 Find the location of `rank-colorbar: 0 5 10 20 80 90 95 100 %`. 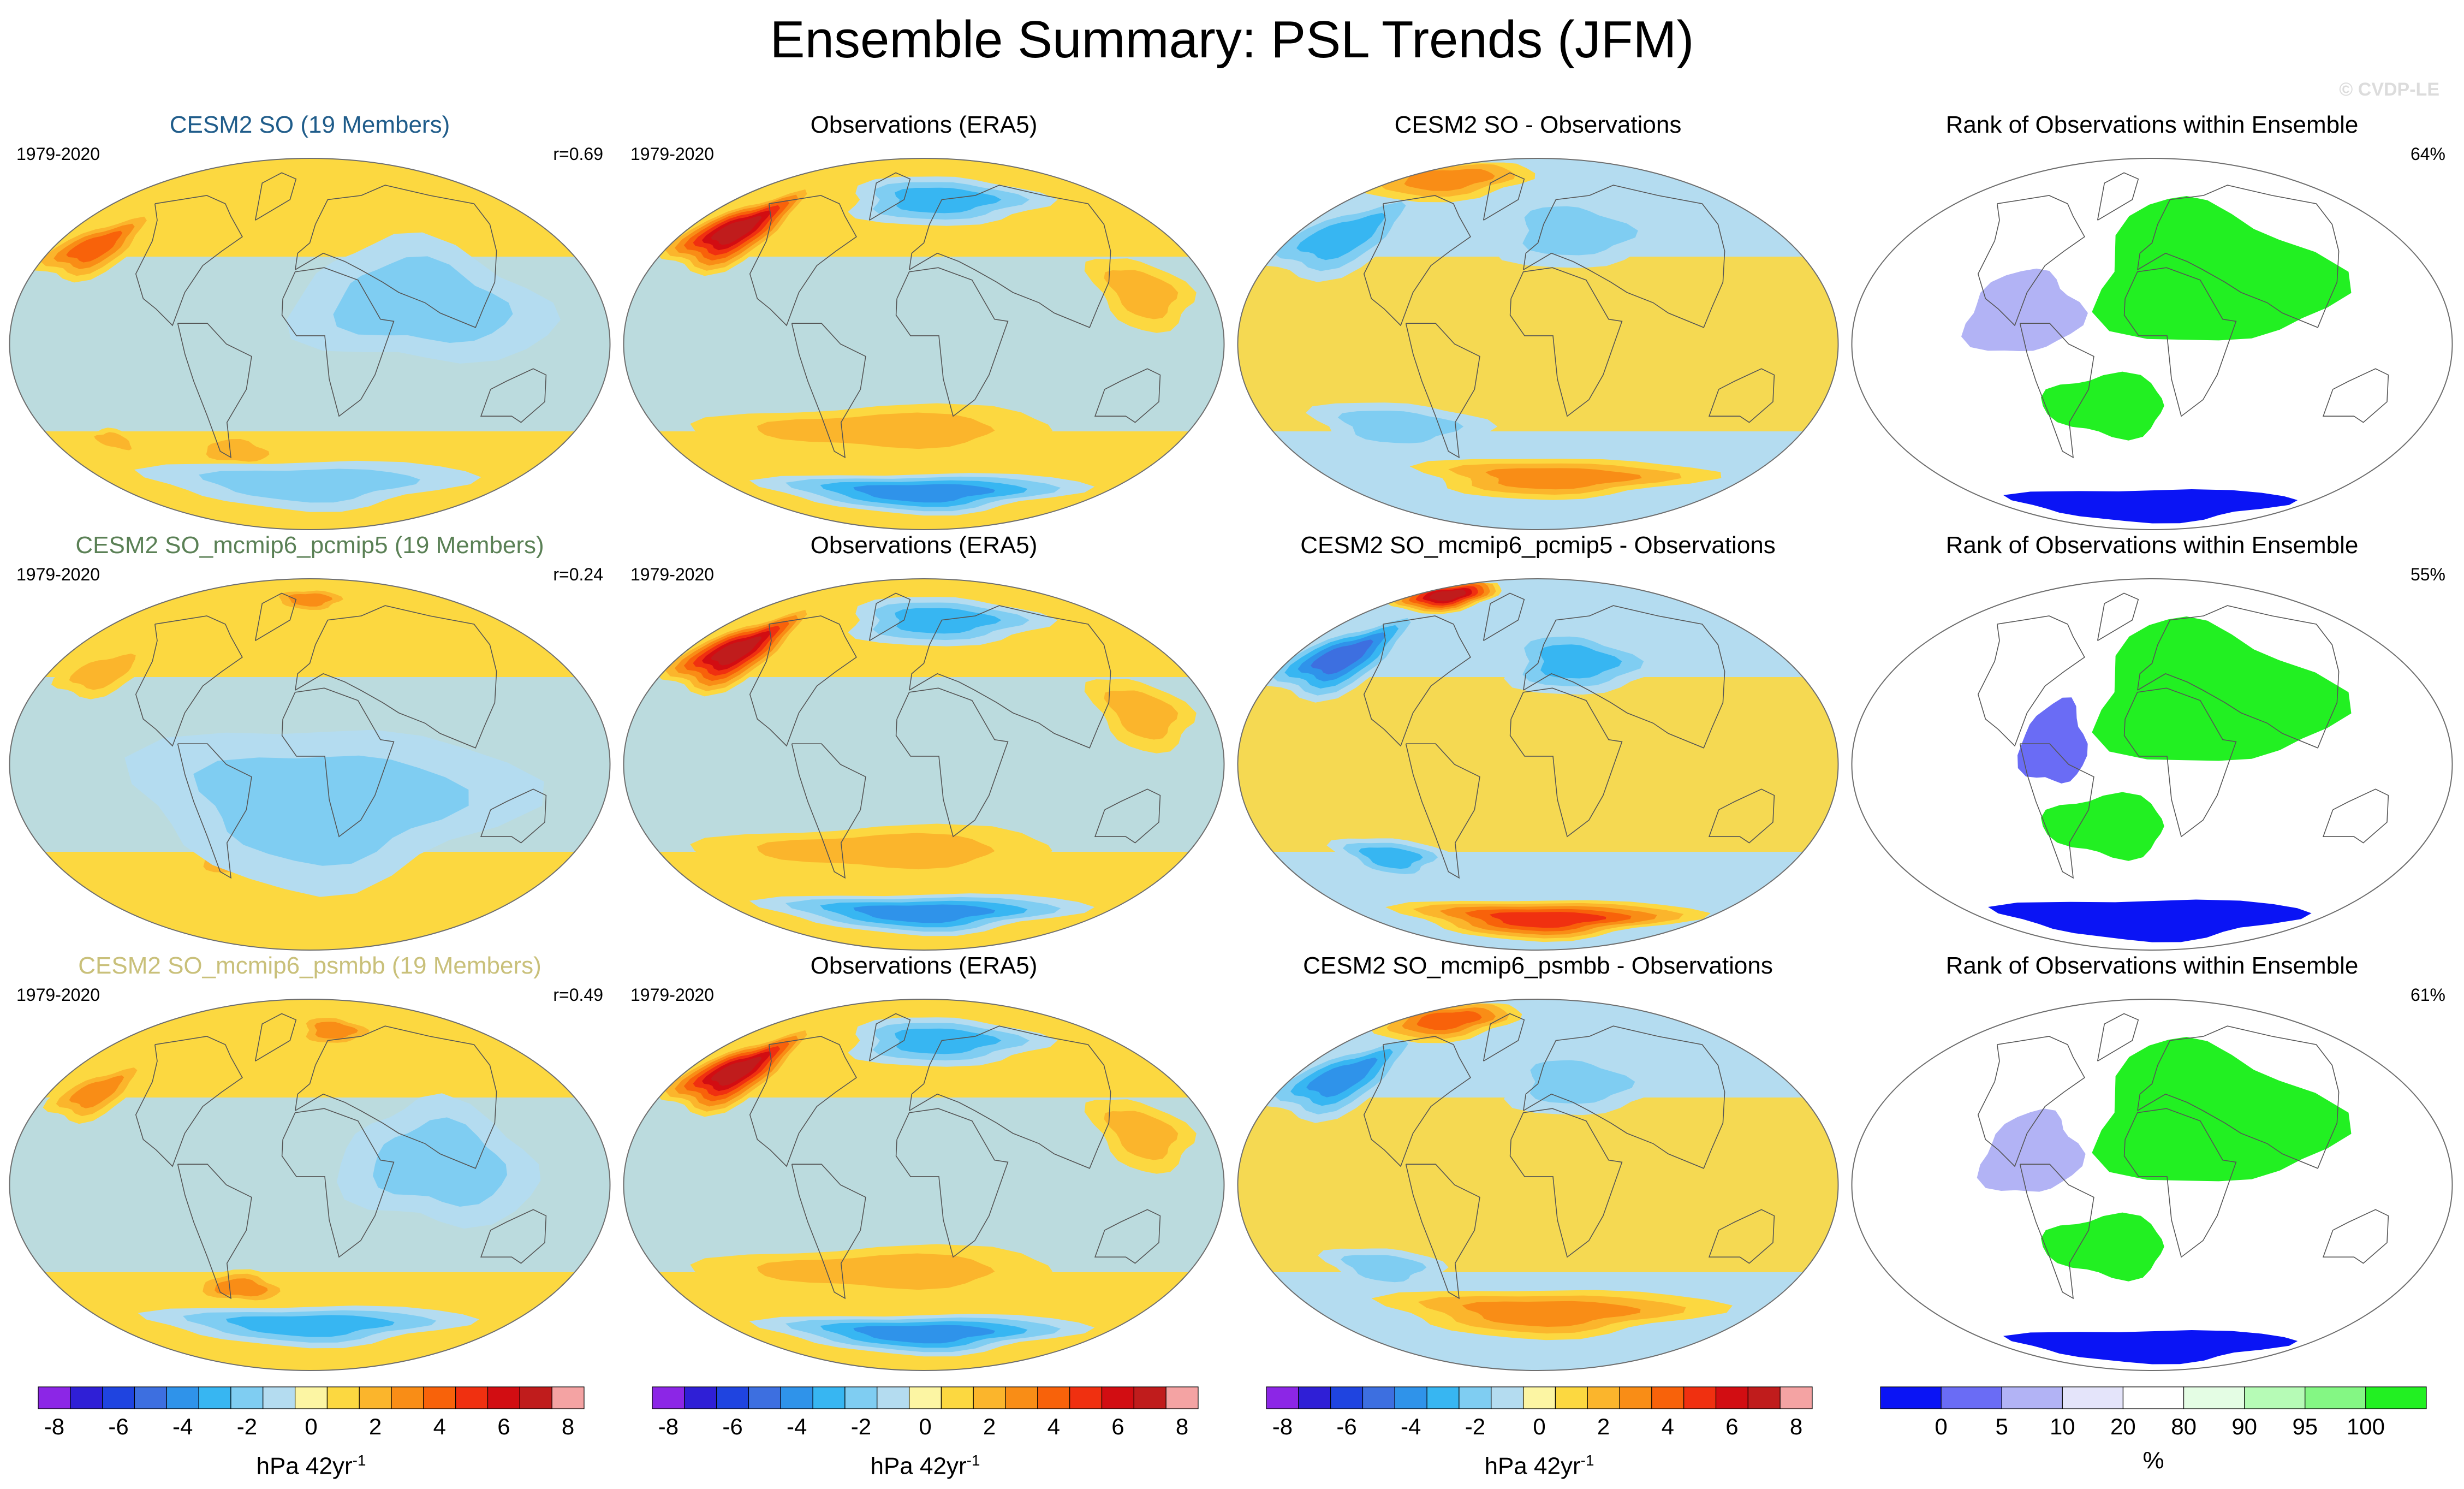

rank-colorbar: 0 5 10 20 80 90 95 100 % is located at coordinates (2153, 1433).